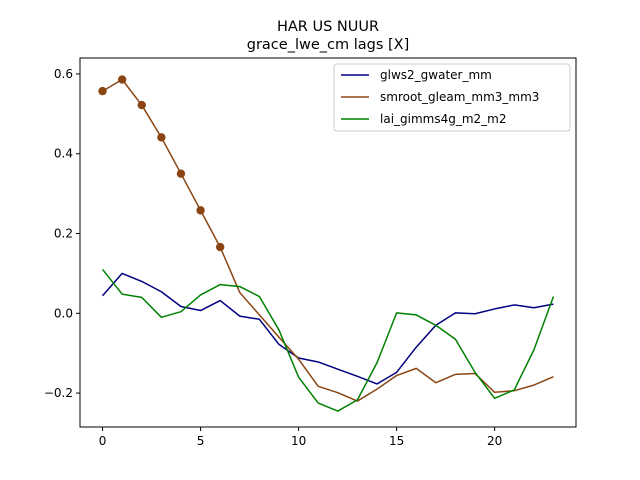  I want to click on x-axis: 0 5 10 15 20, so click(300, 437).